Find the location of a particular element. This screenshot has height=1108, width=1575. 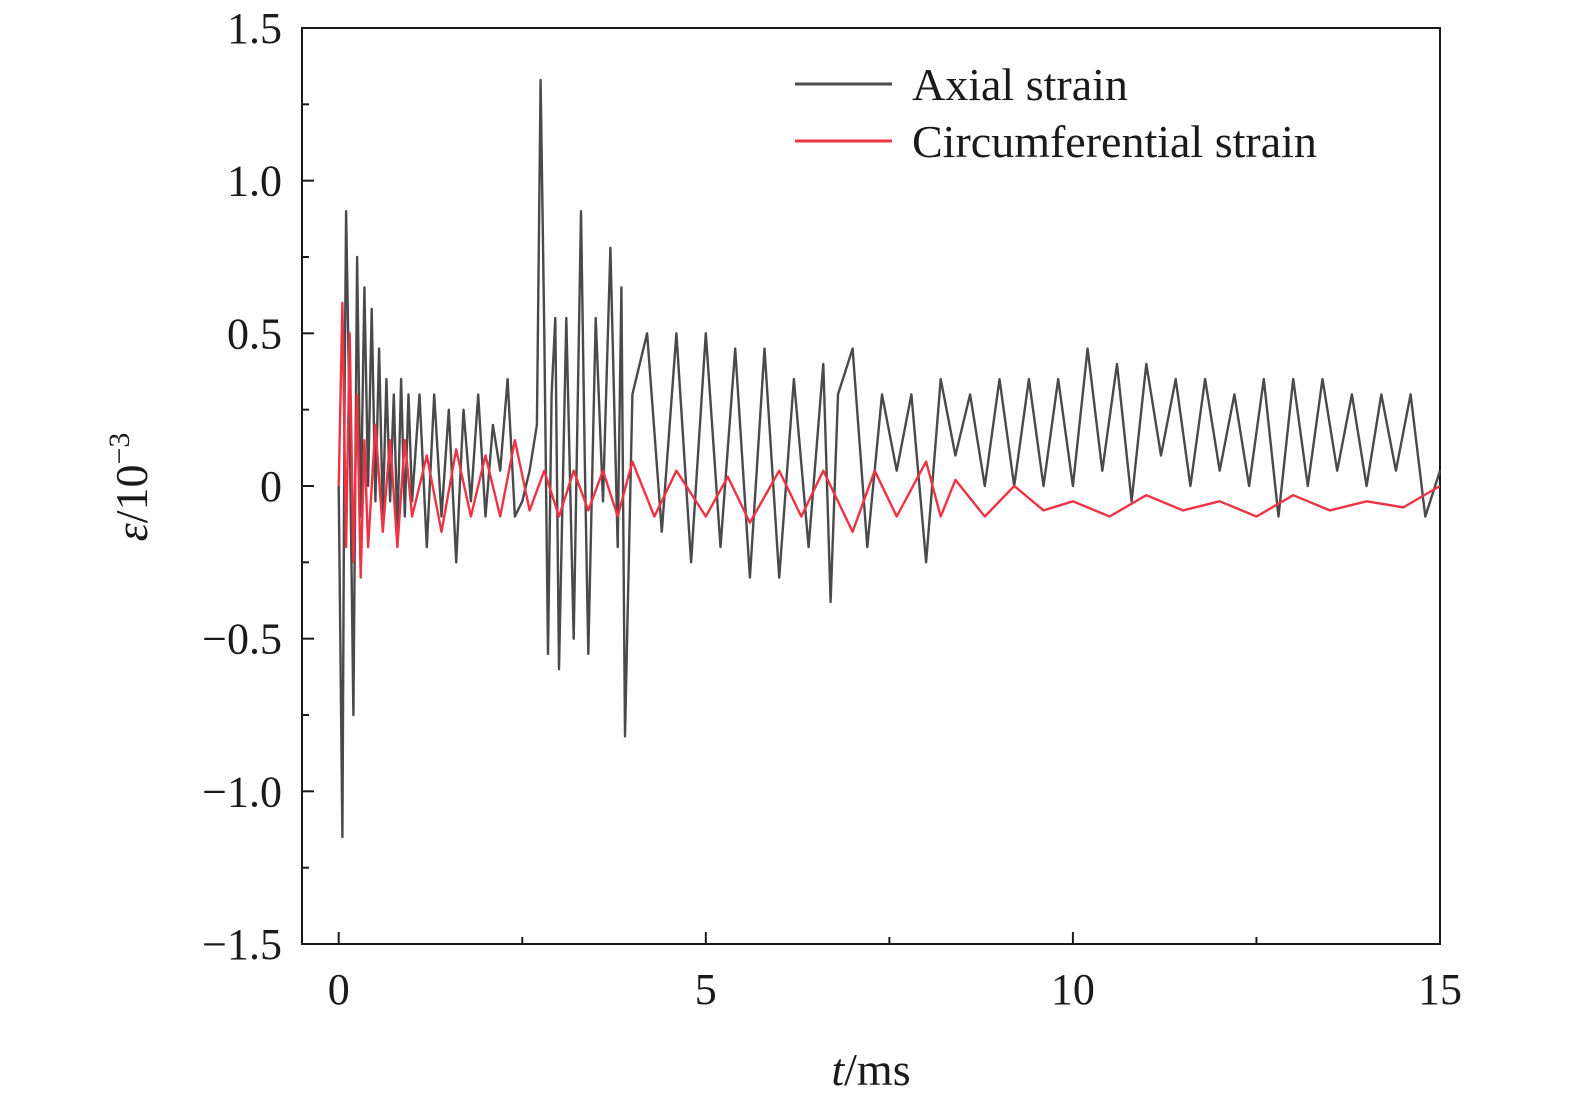

x-tick-label: 15 is located at coordinates (1440, 989).